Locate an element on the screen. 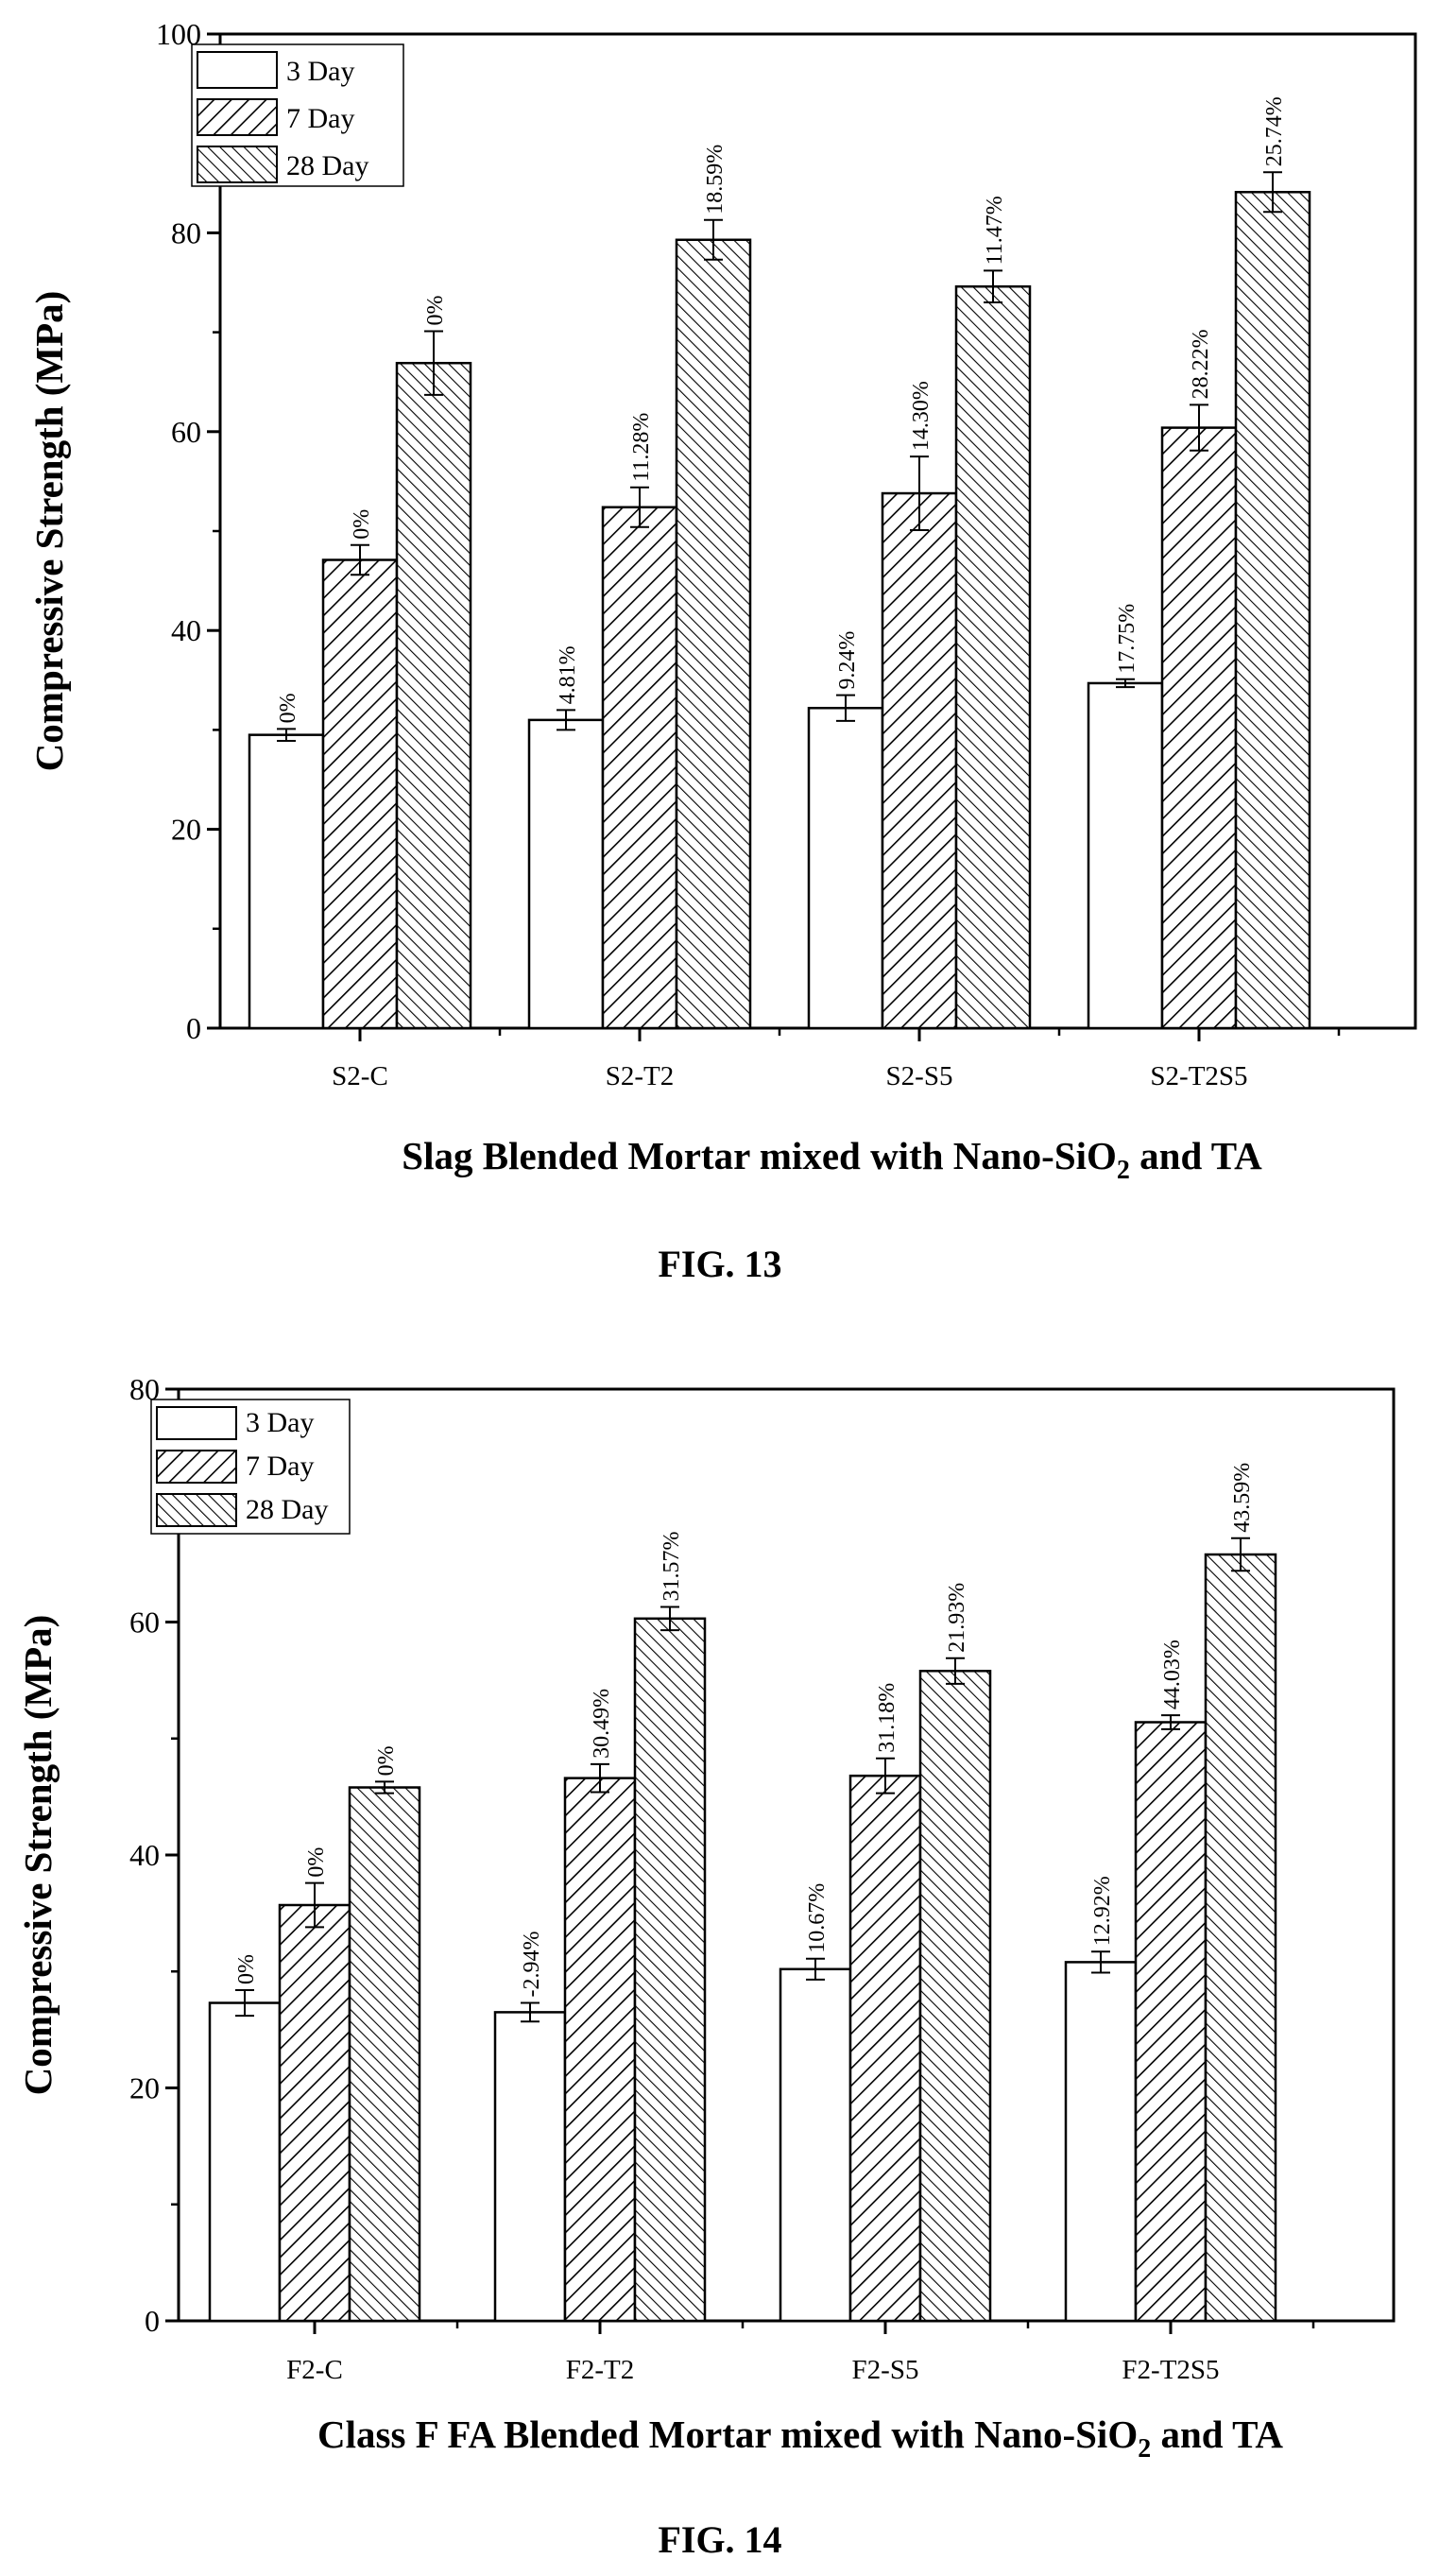 The image size is (1439, 2576). data-label: 31.18% is located at coordinates (887, 1718).